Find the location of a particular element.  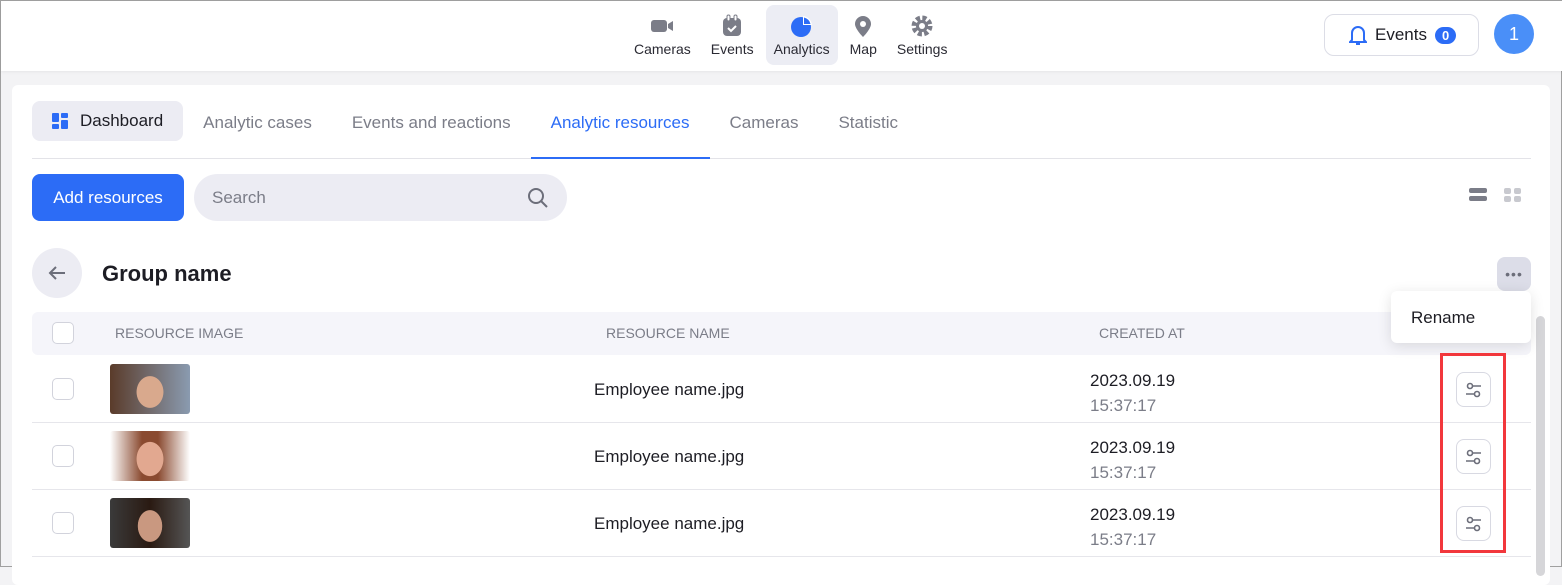

tab-analytic-cases: Analytic cases is located at coordinates (257, 122).